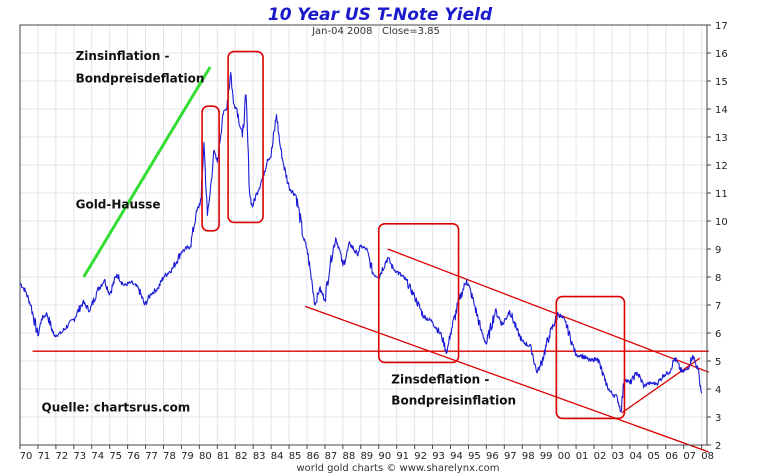 Image resolution: width=760 pixels, height=475 pixels. What do you see at coordinates (205, 456) in the screenshot?
I see `x-tick-label: 80` at bounding box center [205, 456].